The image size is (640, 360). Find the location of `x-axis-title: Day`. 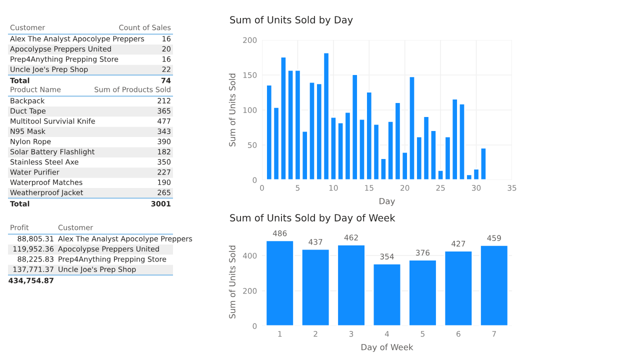

x-axis-title: Day is located at coordinates (387, 202).